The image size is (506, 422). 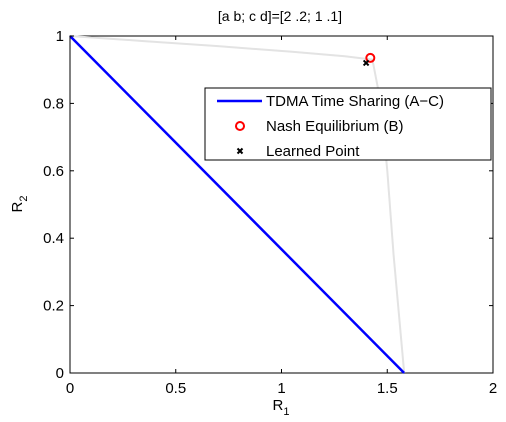 What do you see at coordinates (366, 63) in the screenshot?
I see `learned-point-marker` at bounding box center [366, 63].